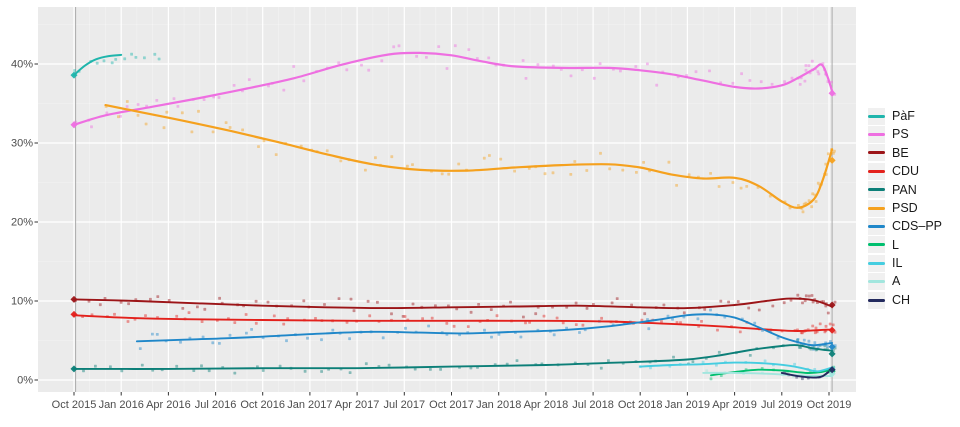 Image resolution: width=960 pixels, height=427 pixels. What do you see at coordinates (782, 405) in the screenshot?
I see `x-tick-label: Jul 2019` at bounding box center [782, 405].